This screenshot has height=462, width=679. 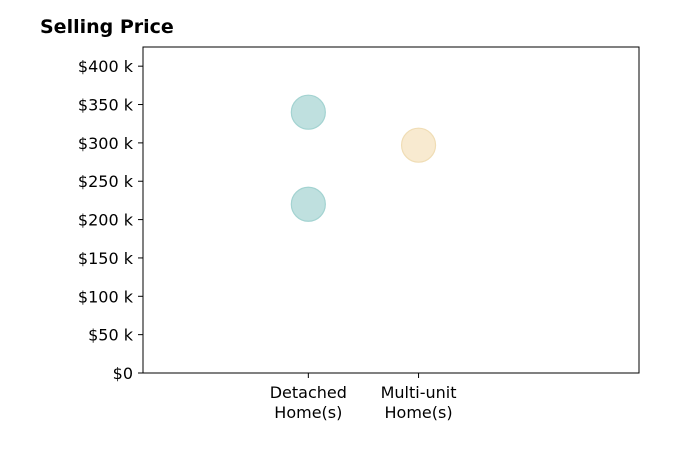 I want to click on y-tick-label: $350 k, so click(x=106, y=105).